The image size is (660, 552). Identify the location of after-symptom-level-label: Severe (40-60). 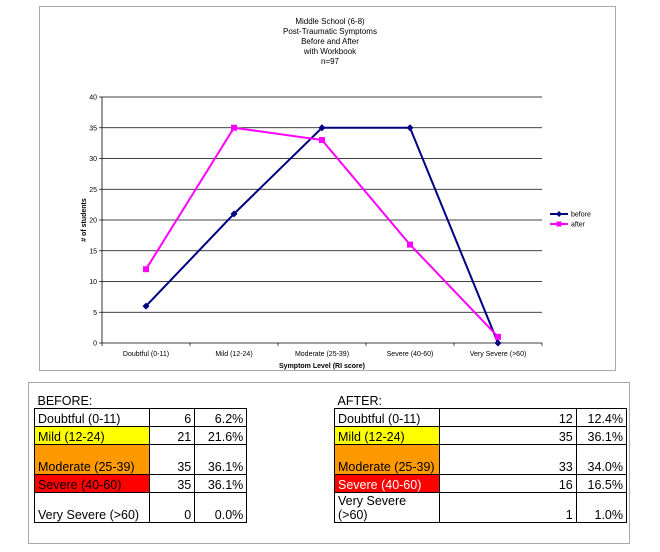
(387, 483).